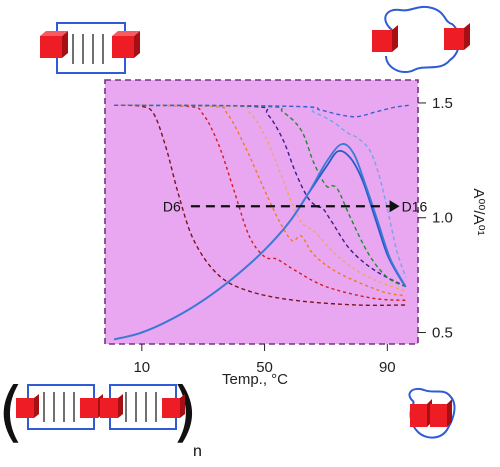 This screenshot has width=500, height=467. I want to click on y-tick-label: 1.5, so click(442, 103).